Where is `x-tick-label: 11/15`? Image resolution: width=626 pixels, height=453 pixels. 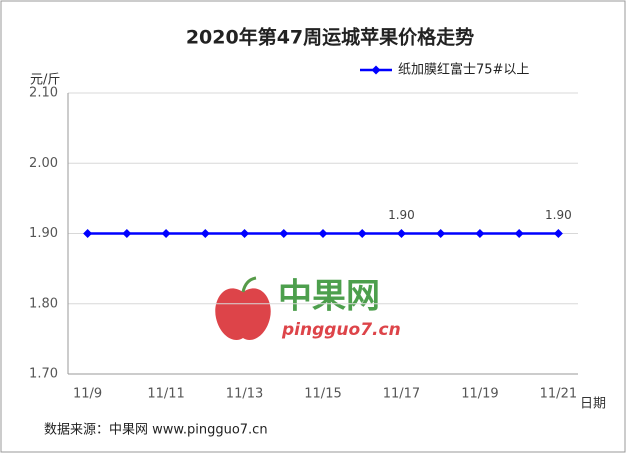
x-tick-label: 11/15 is located at coordinates (322, 394).